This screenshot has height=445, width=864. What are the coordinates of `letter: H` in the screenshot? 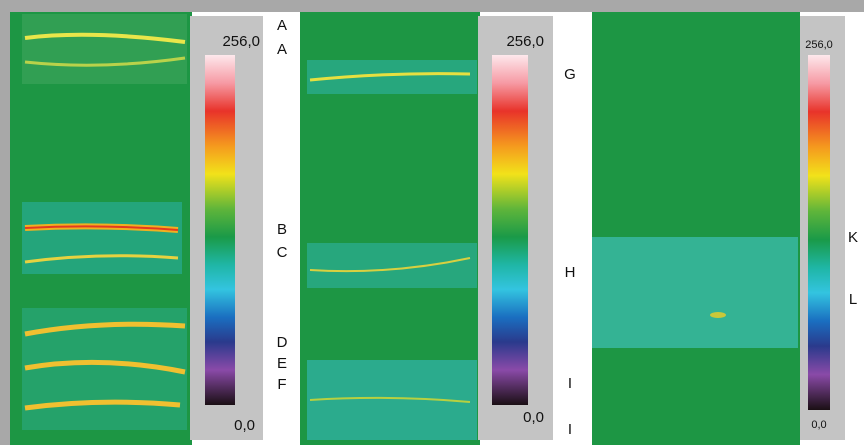 It's located at (570, 272).